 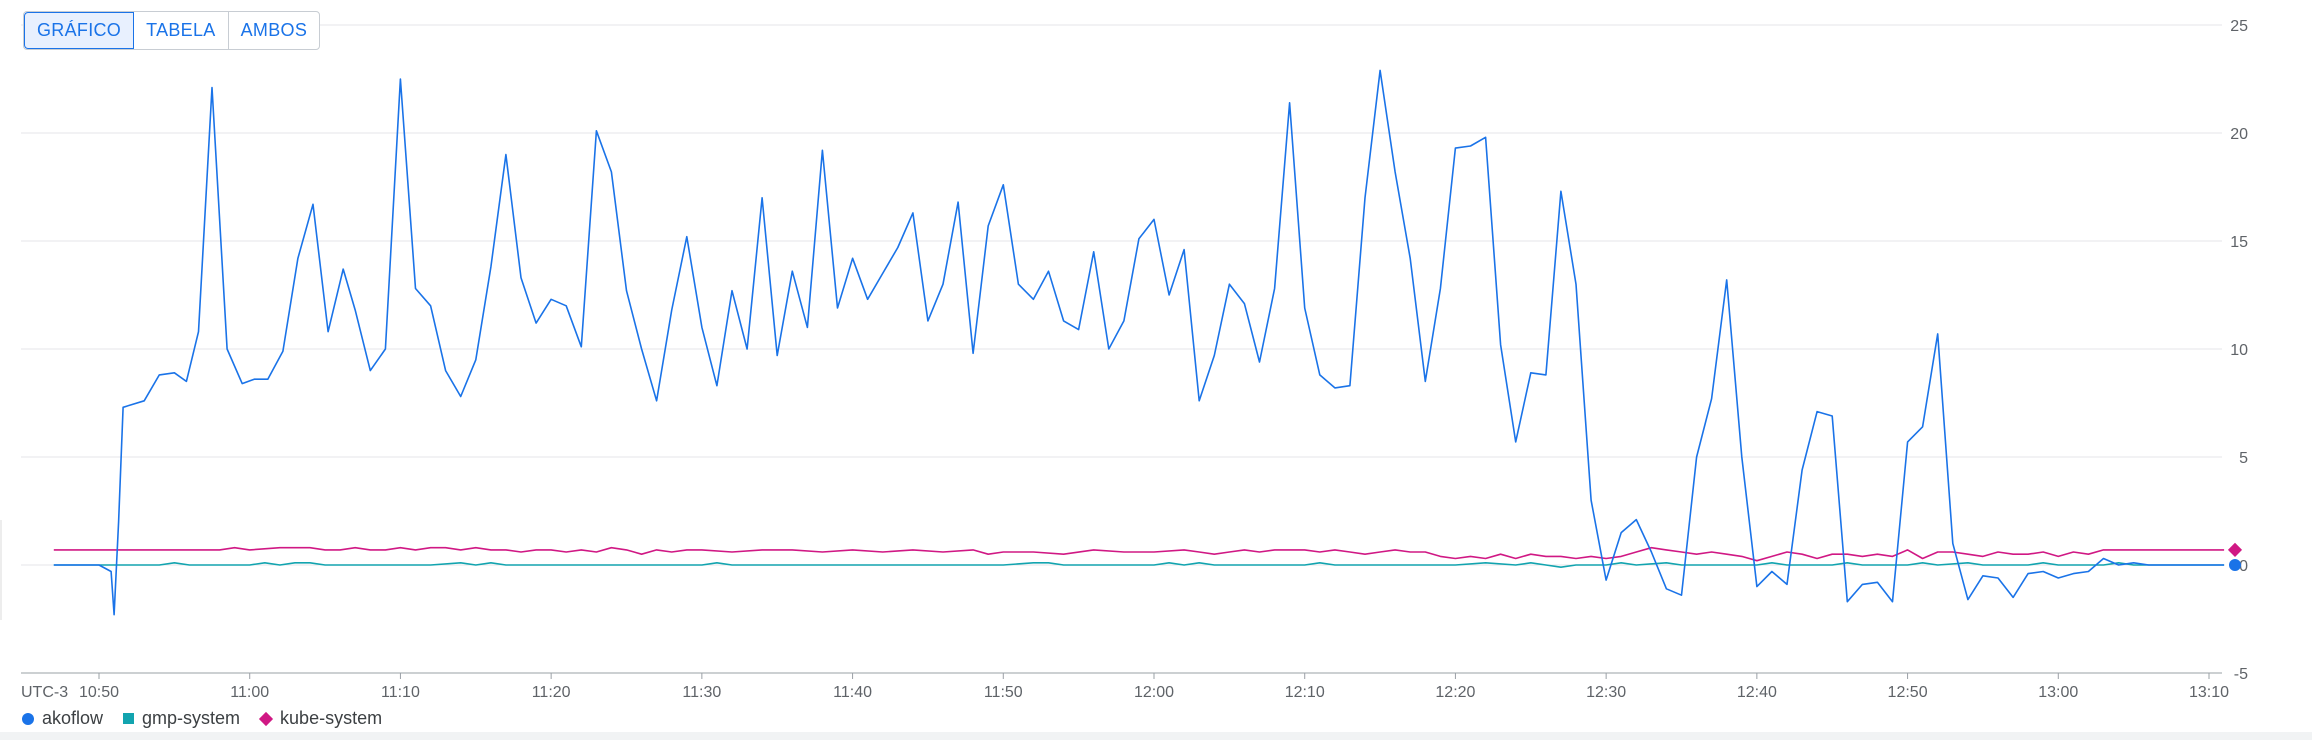 What do you see at coordinates (1156, 736) in the screenshot?
I see `bottom-panel-strip` at bounding box center [1156, 736].